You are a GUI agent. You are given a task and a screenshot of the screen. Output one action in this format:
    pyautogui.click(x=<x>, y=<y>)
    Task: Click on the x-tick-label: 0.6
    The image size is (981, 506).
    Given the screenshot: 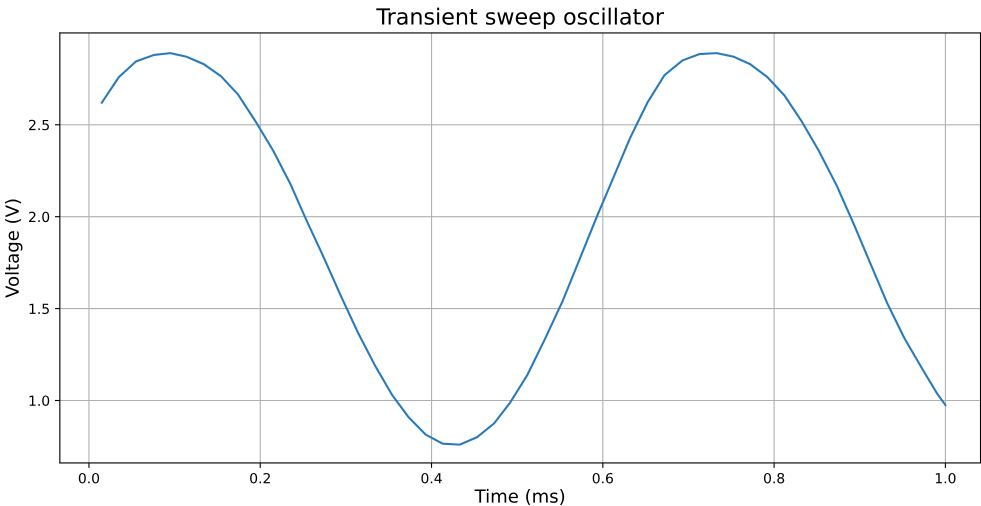 What is the action you would take?
    pyautogui.click(x=602, y=478)
    